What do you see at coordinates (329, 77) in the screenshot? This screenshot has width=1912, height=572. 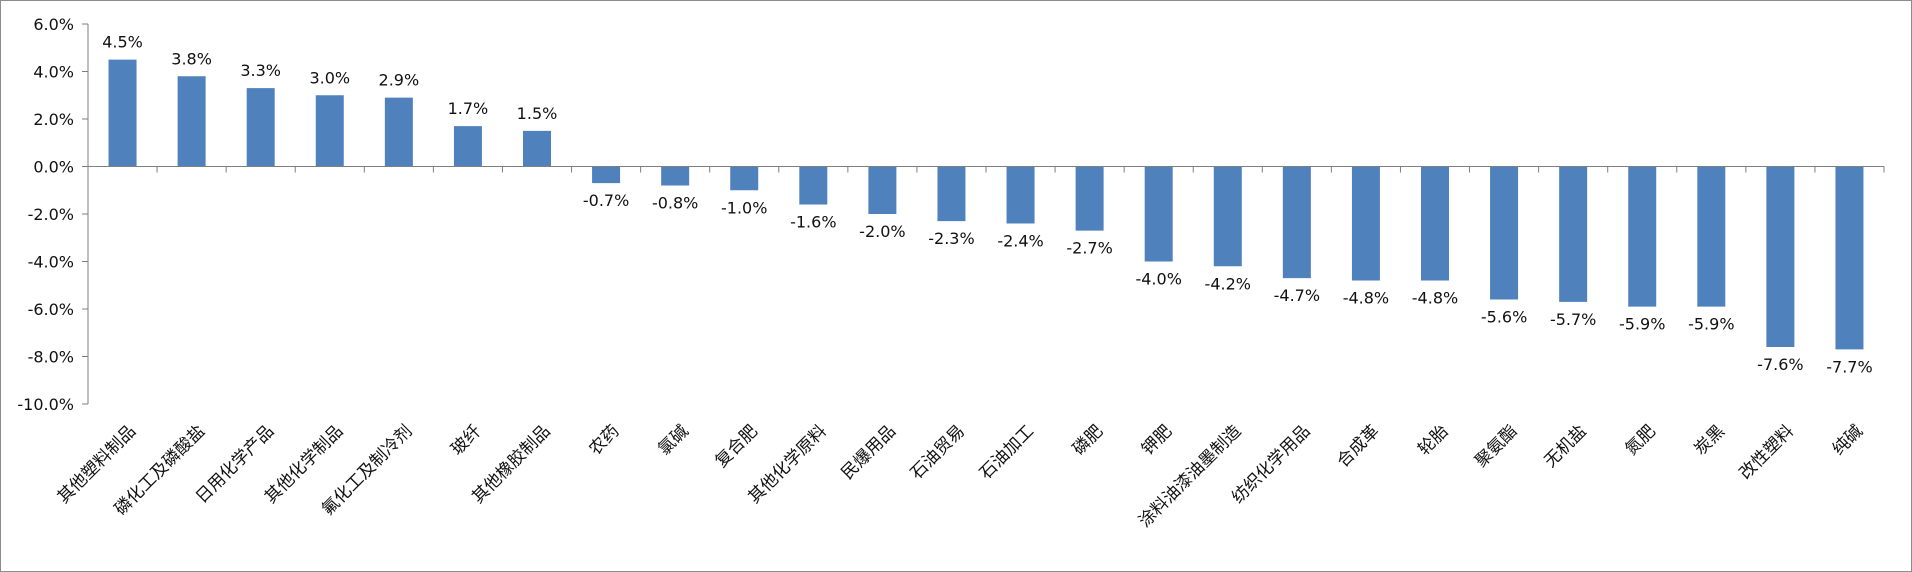 I see `data-label: 3.0%` at bounding box center [329, 77].